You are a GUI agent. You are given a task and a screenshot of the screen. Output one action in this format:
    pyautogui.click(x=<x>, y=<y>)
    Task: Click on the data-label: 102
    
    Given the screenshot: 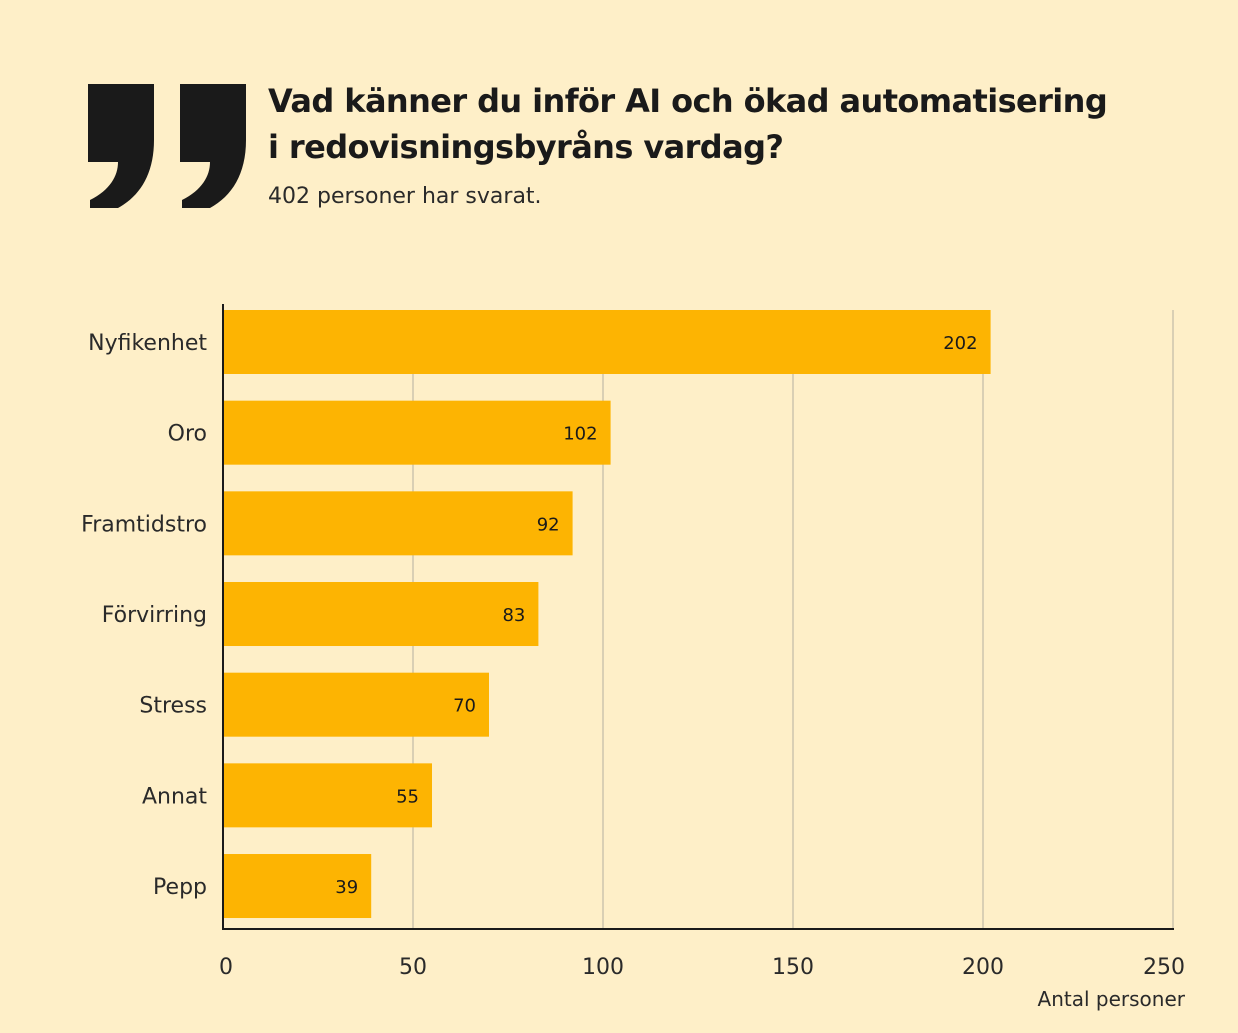 What is the action you would take?
    pyautogui.click(x=580, y=434)
    